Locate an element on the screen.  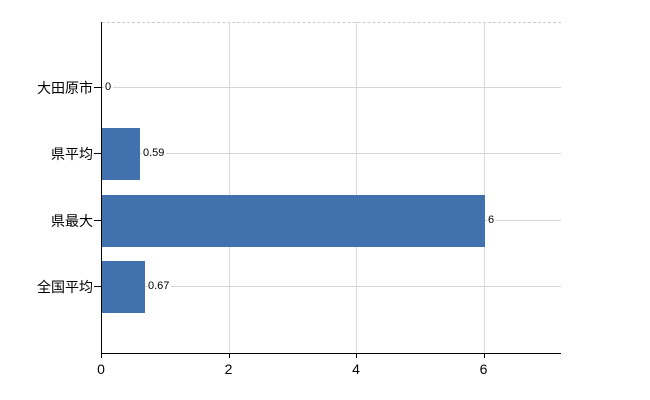
value-label: 6 is located at coordinates (492, 220).